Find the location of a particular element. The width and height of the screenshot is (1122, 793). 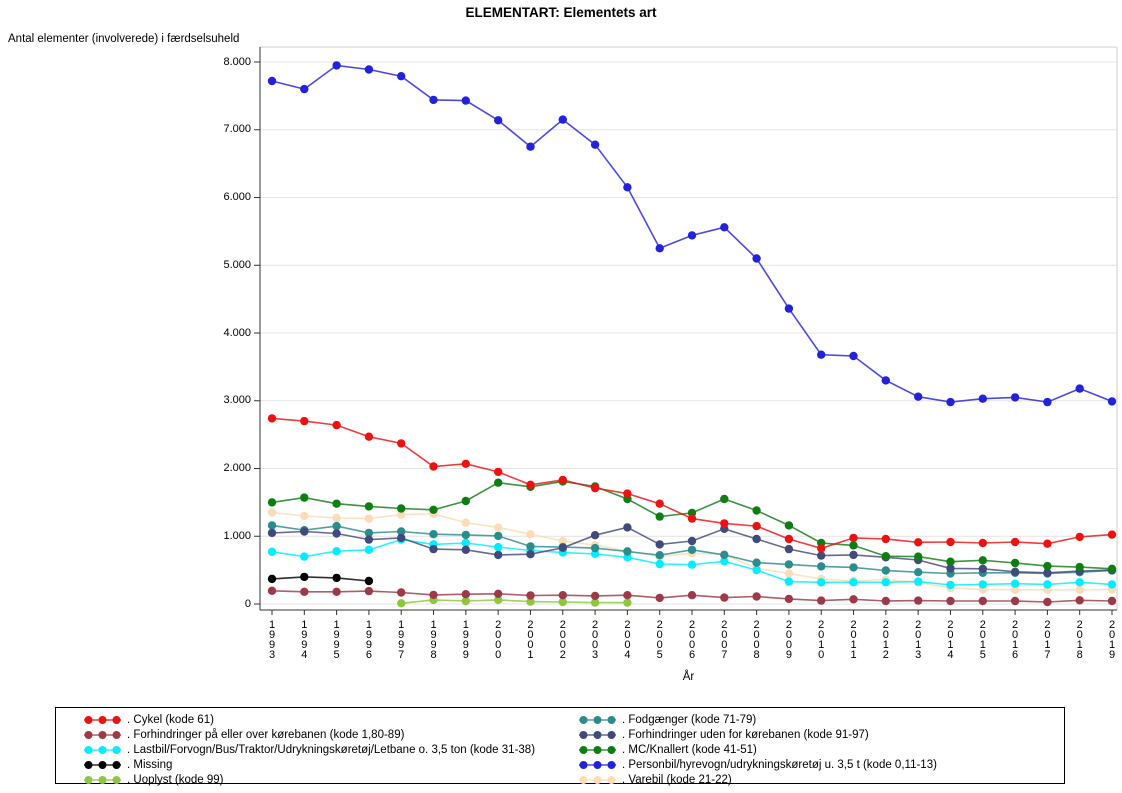

x-axis-title: År is located at coordinates (688, 677).